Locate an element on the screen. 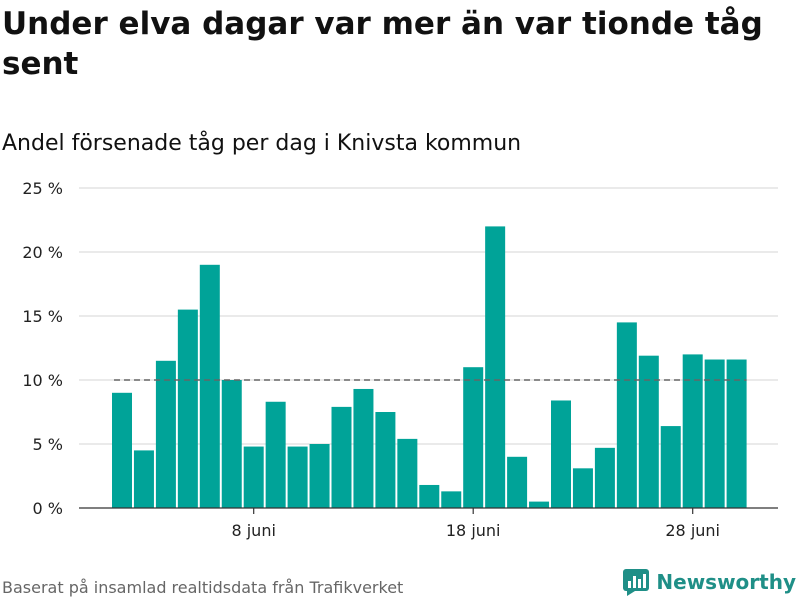  x-axis-ticks: 8 juni 18 juni 28 juni is located at coordinates (475, 524).